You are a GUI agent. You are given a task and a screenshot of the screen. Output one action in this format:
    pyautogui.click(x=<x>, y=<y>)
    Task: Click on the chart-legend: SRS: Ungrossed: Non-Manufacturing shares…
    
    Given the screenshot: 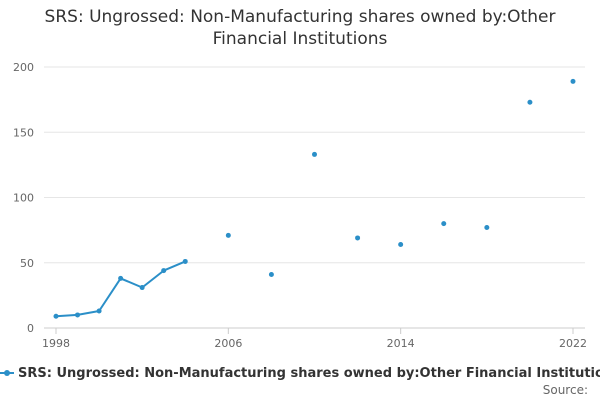 What is the action you would take?
    pyautogui.click(x=300, y=373)
    